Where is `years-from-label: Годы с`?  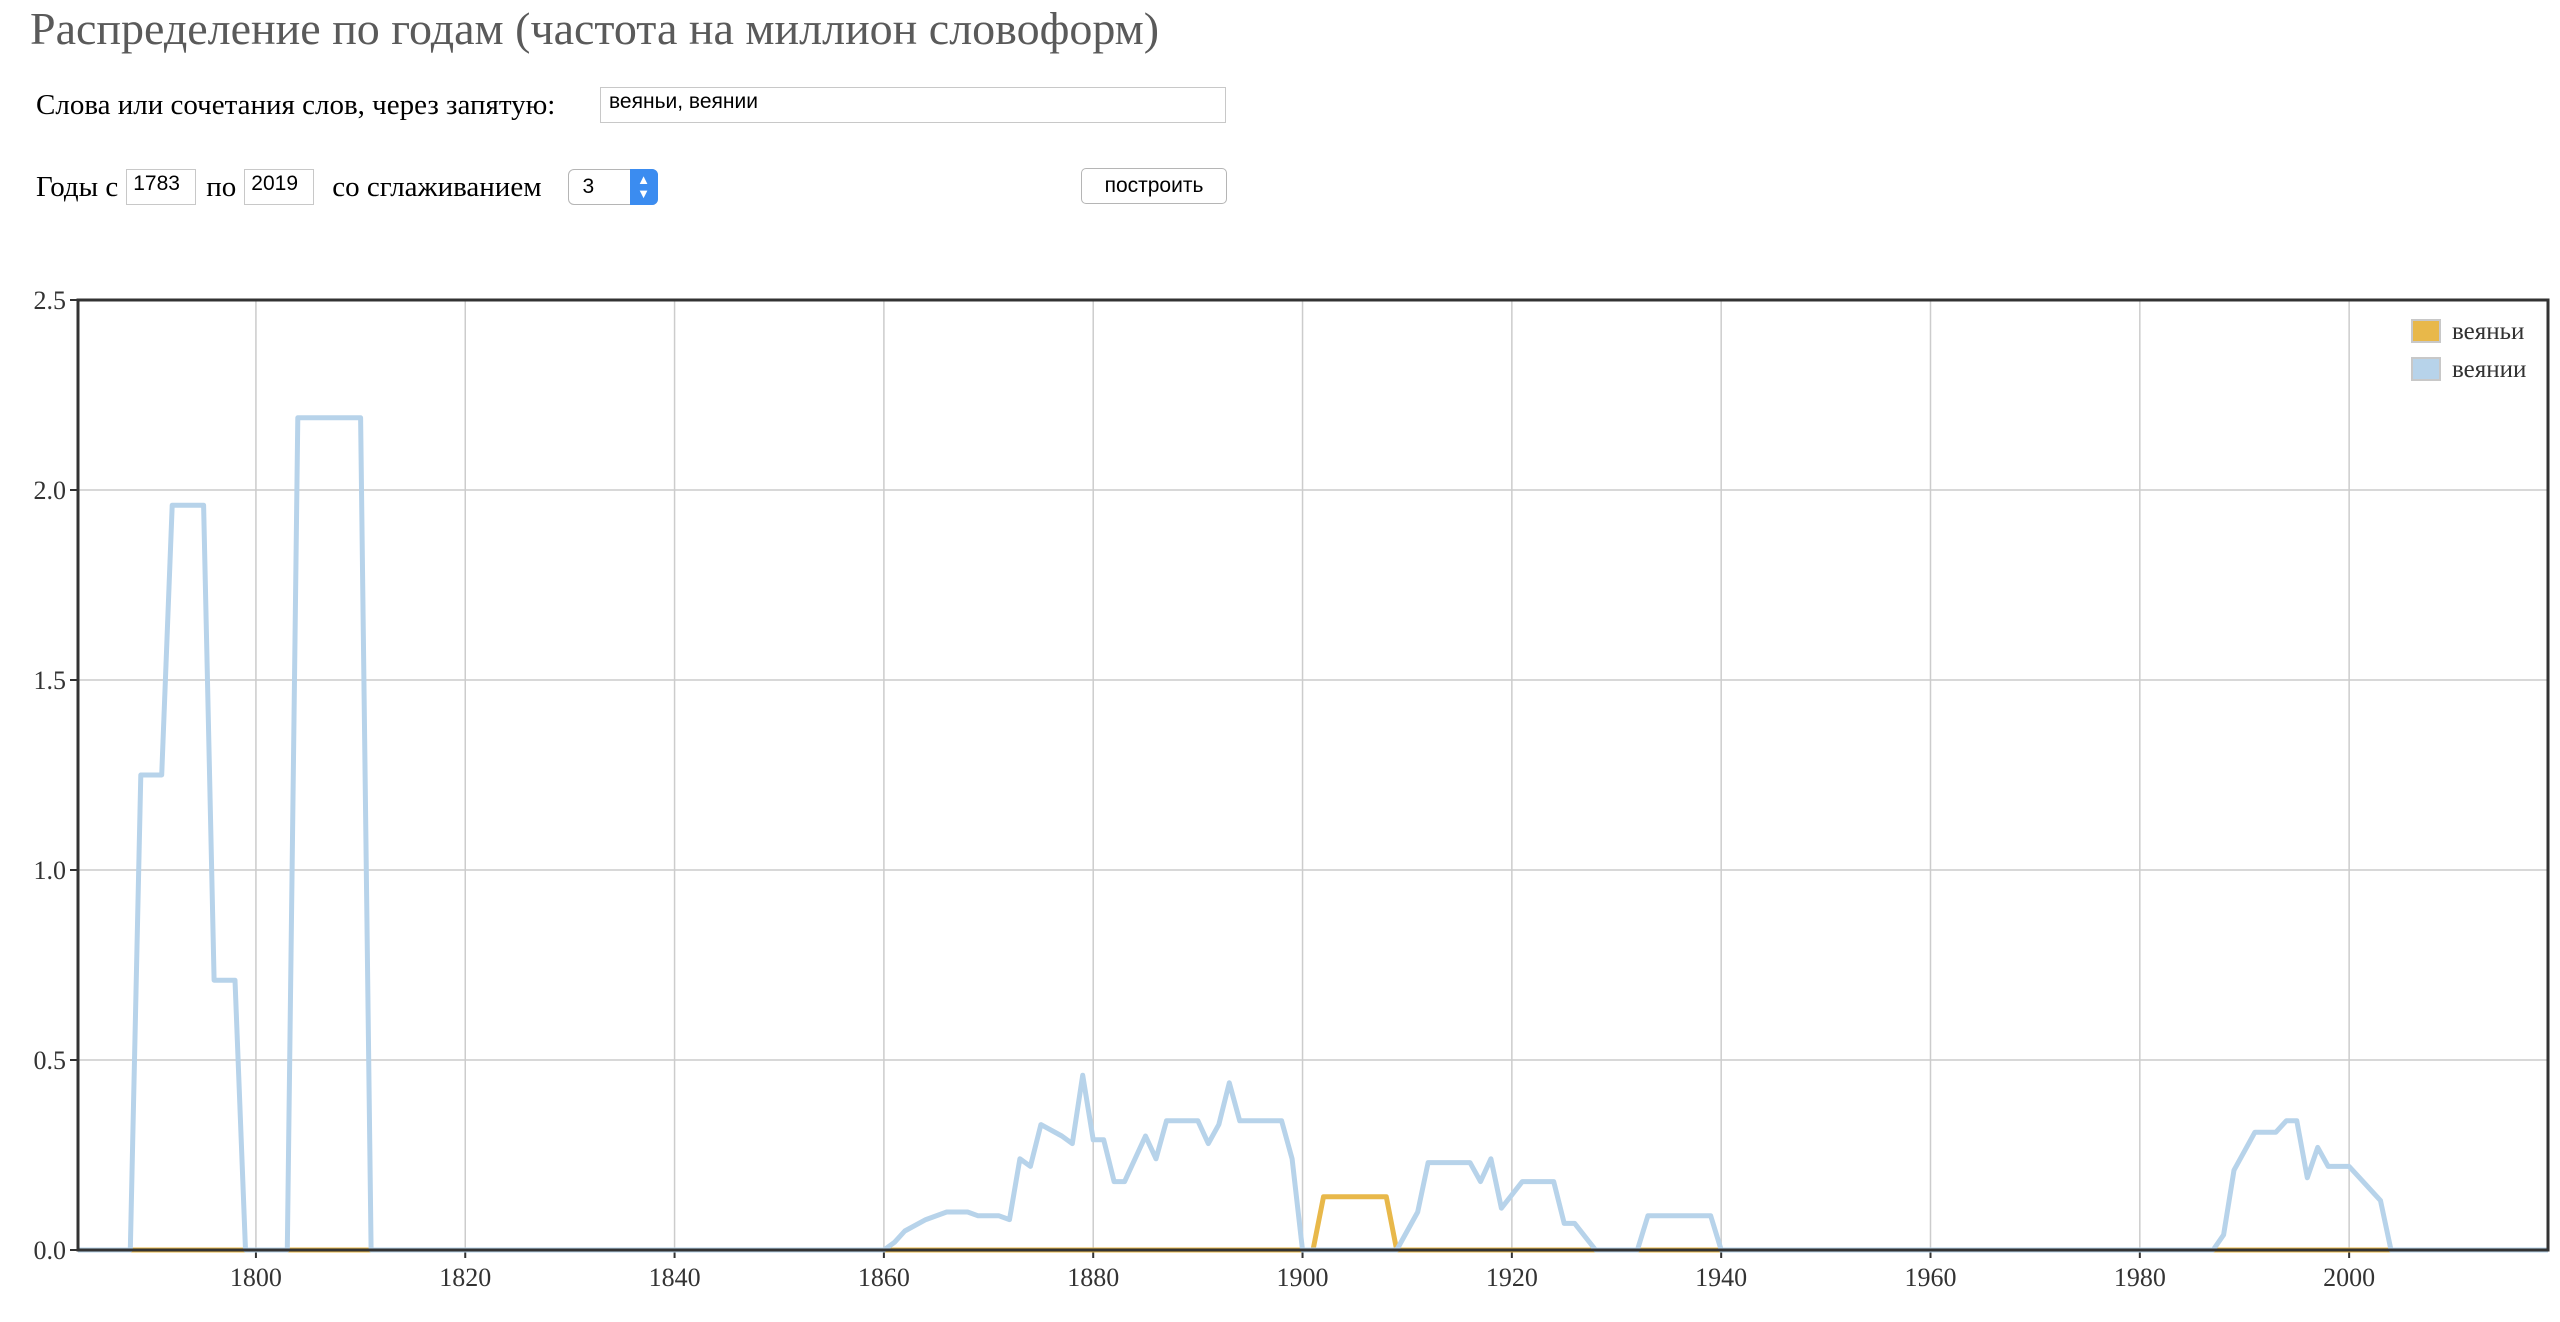
years-from-label: Годы с is located at coordinates (77, 186).